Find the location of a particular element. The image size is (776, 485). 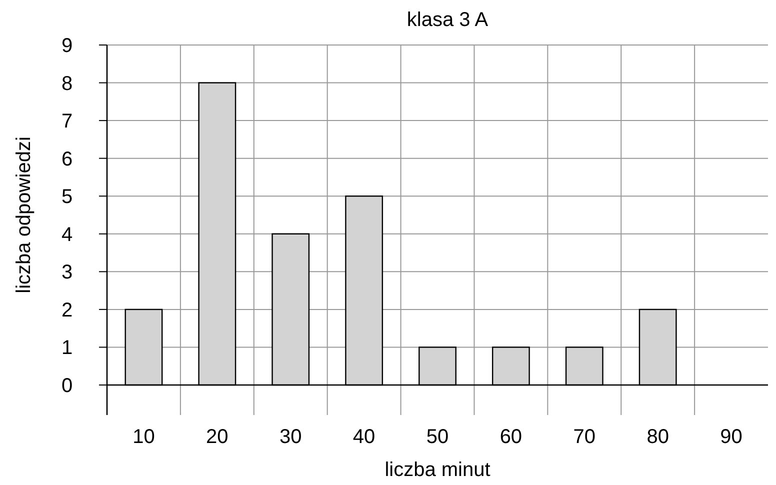

x-tick-label: 80 is located at coordinates (657, 437).